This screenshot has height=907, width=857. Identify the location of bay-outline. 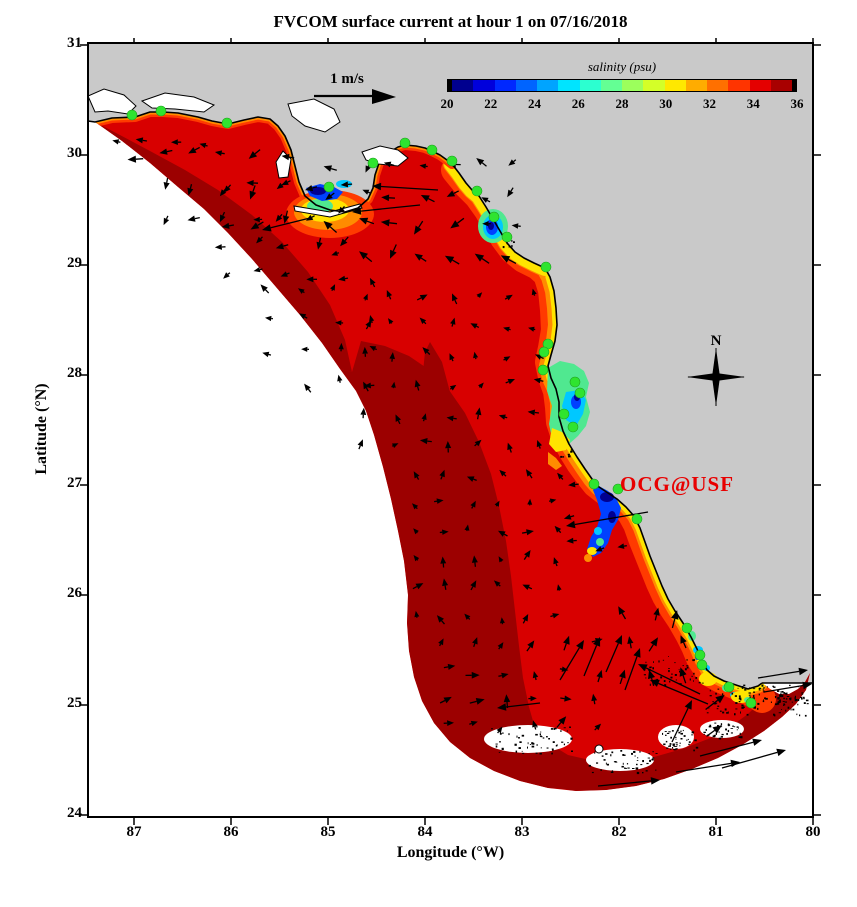
(314, 115).